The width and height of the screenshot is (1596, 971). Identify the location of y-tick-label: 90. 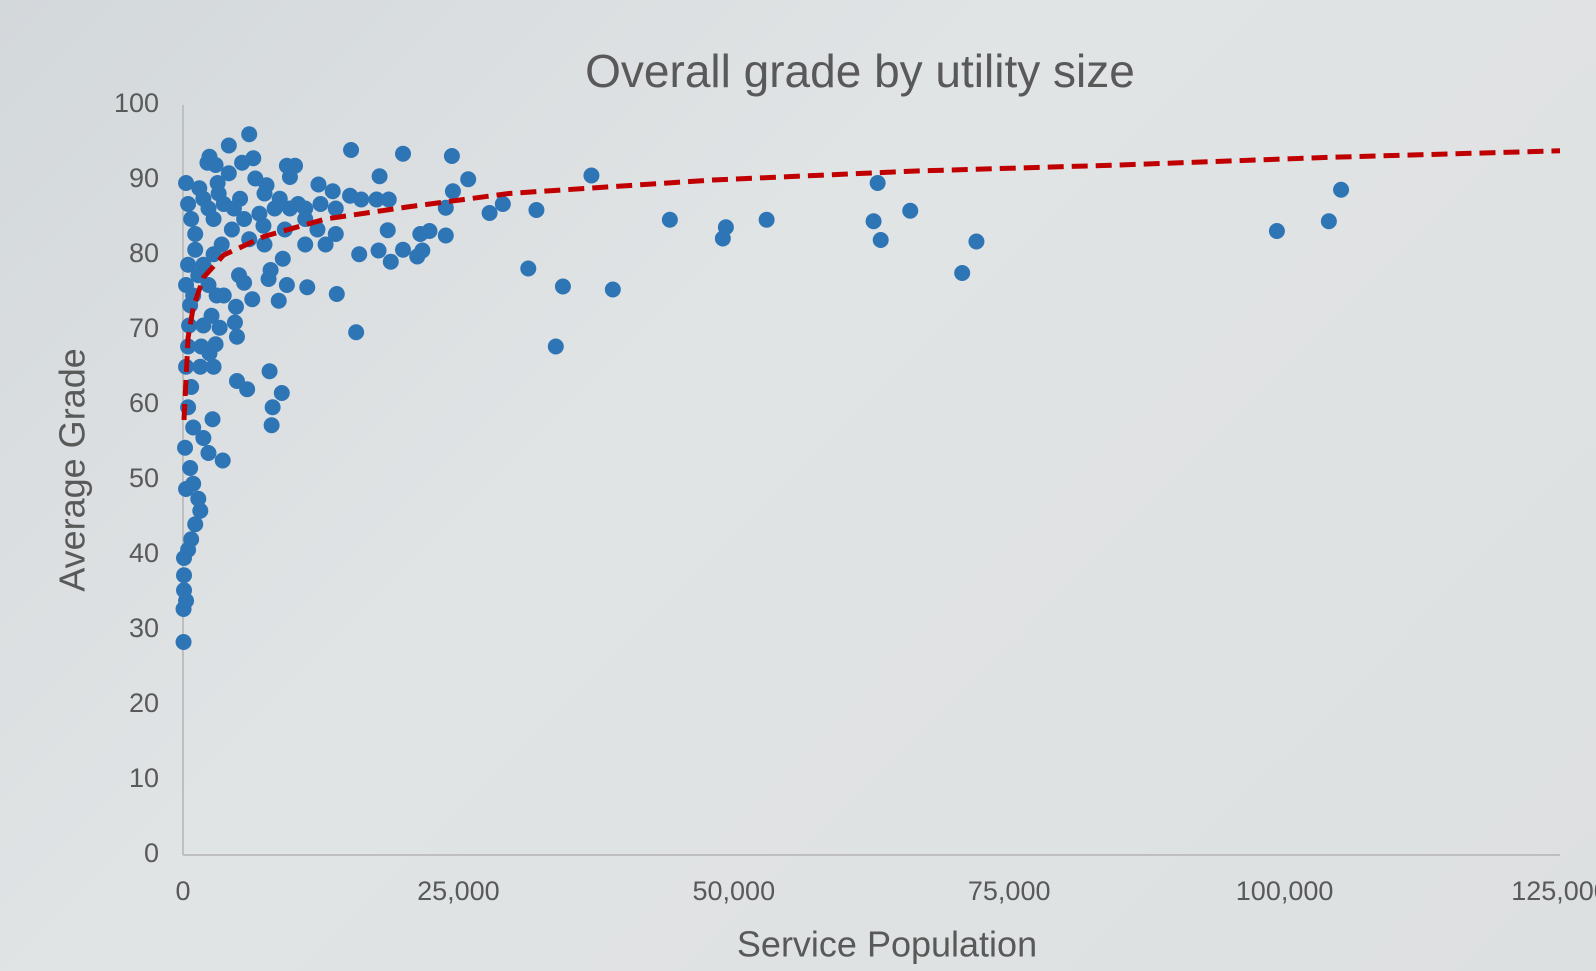
(144, 178).